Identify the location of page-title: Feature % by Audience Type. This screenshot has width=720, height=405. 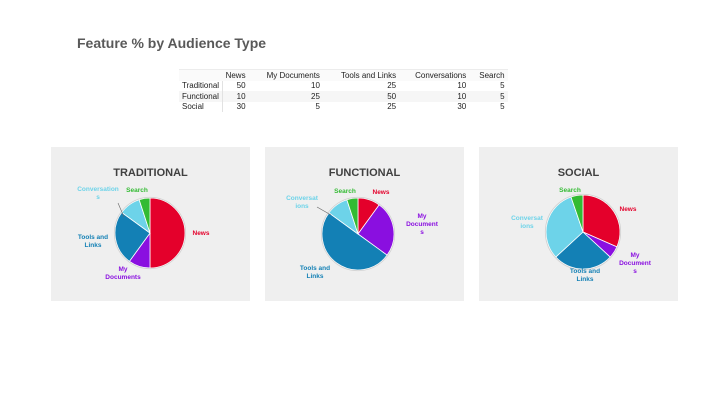
(172, 43).